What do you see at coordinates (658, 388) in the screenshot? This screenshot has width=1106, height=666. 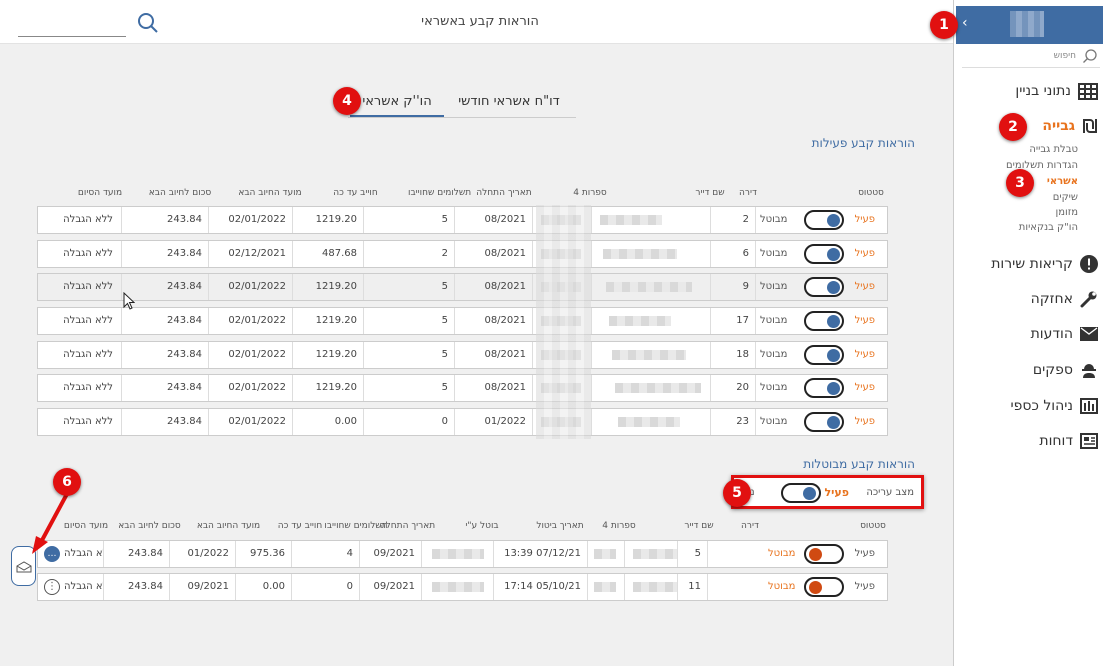 I see `tenant-name-blurred` at bounding box center [658, 388].